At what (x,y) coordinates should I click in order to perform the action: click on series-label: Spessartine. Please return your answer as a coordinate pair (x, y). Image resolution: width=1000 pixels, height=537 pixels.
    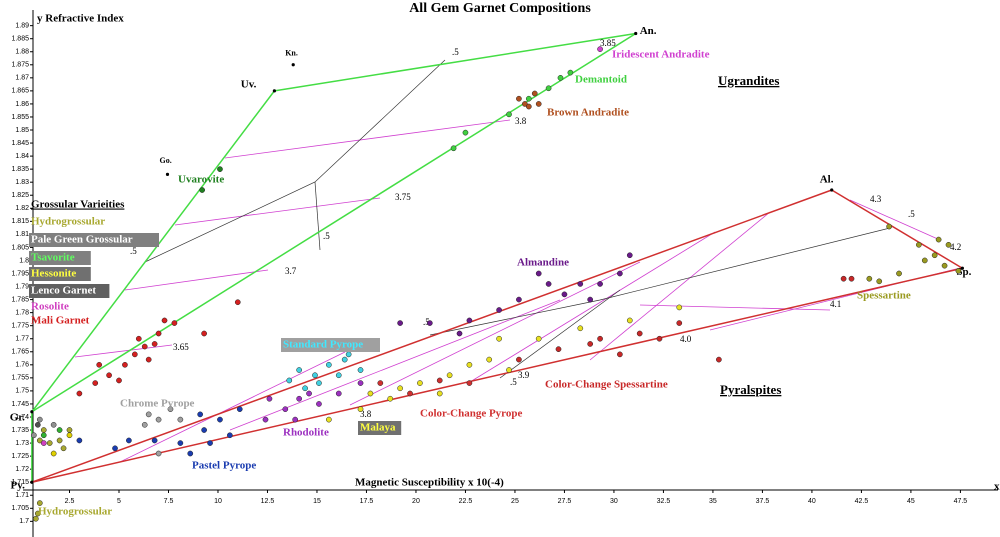
    Looking at the image, I should click on (884, 296).